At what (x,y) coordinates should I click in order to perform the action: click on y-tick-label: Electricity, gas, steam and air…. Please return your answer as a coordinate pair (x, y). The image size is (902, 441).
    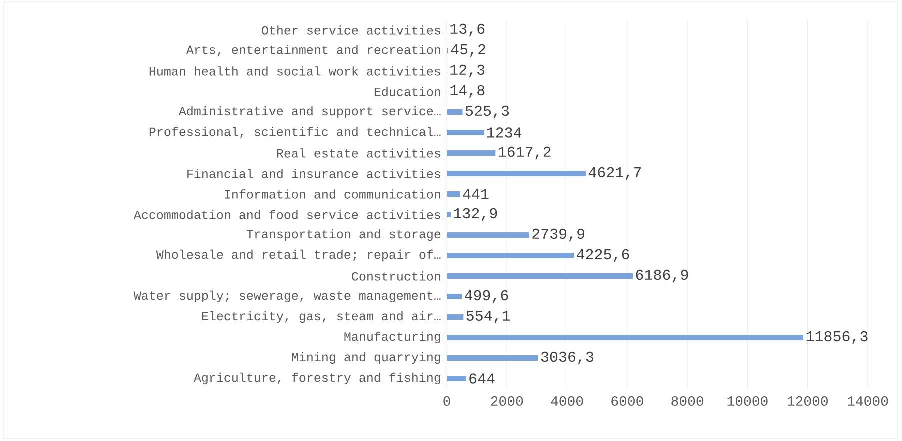
    Looking at the image, I should click on (321, 317).